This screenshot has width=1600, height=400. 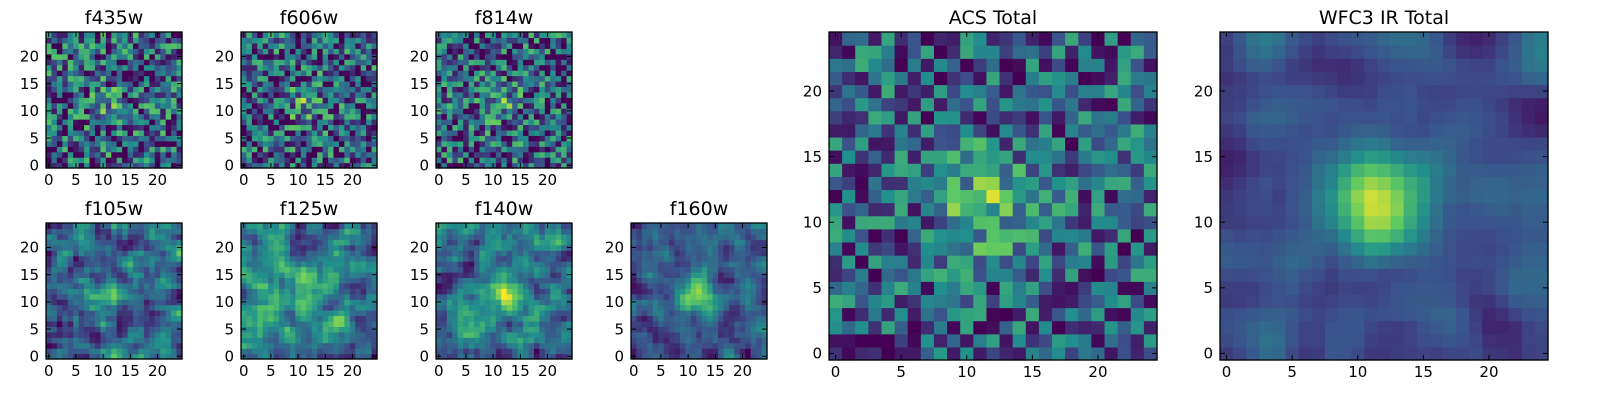 I want to click on x-tick-label: 15, so click(x=520, y=180).